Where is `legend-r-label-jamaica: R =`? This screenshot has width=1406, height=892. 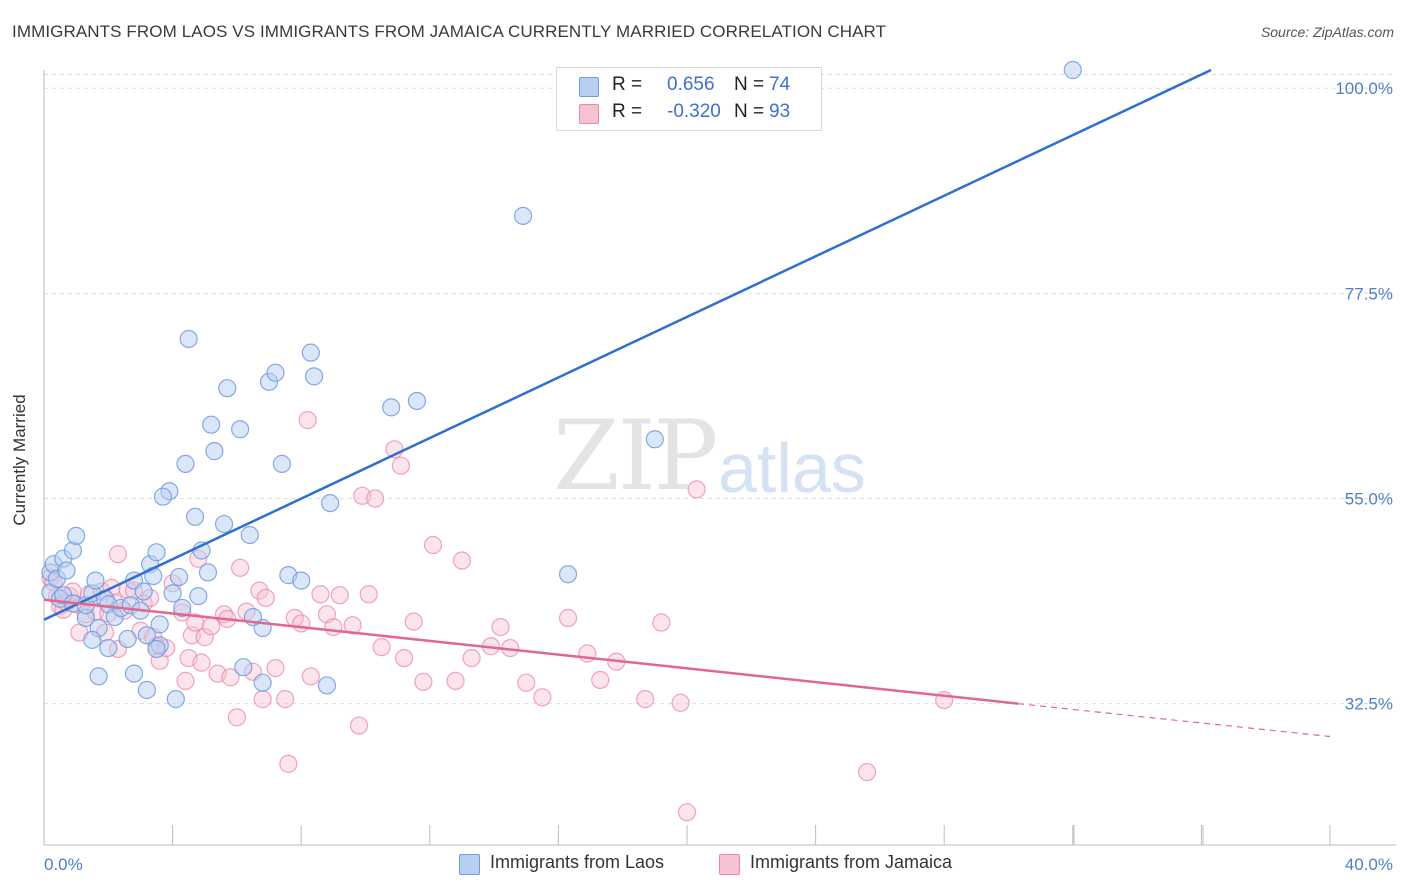
legend-r-label-jamaica: R = is located at coordinates (627, 111).